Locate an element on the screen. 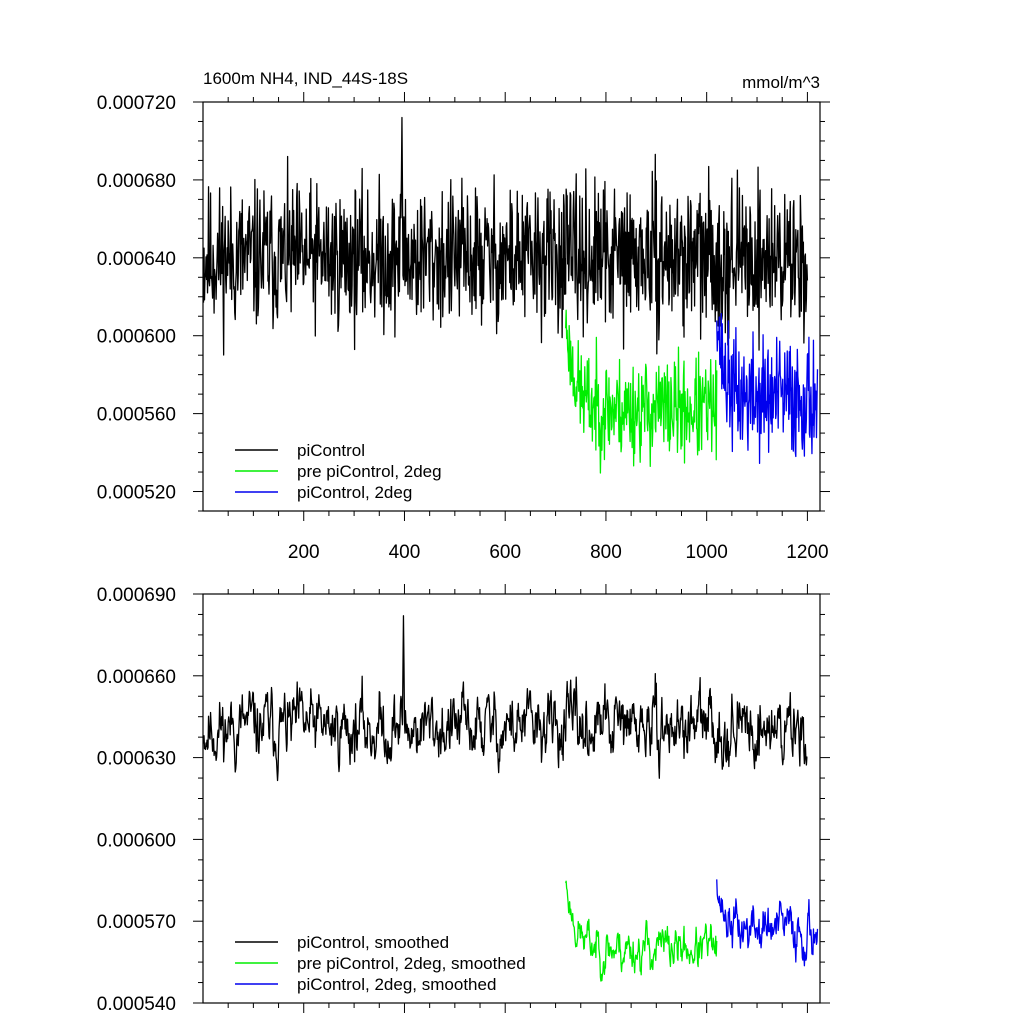 This screenshot has height=1029, width=1024. top-x-tick-label: 1200 is located at coordinates (807, 552).